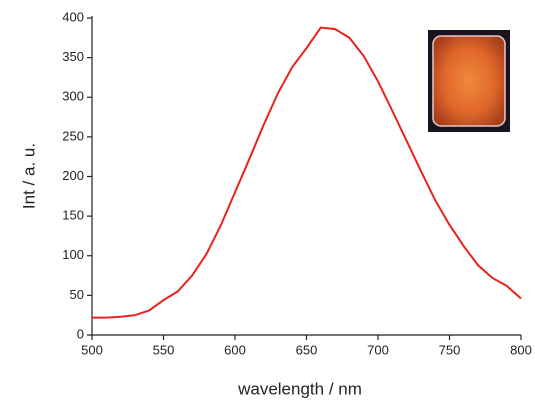 The height and width of the screenshot is (400, 535). What do you see at coordinates (92, 349) in the screenshot?
I see `x-tick-label: 500` at bounding box center [92, 349].